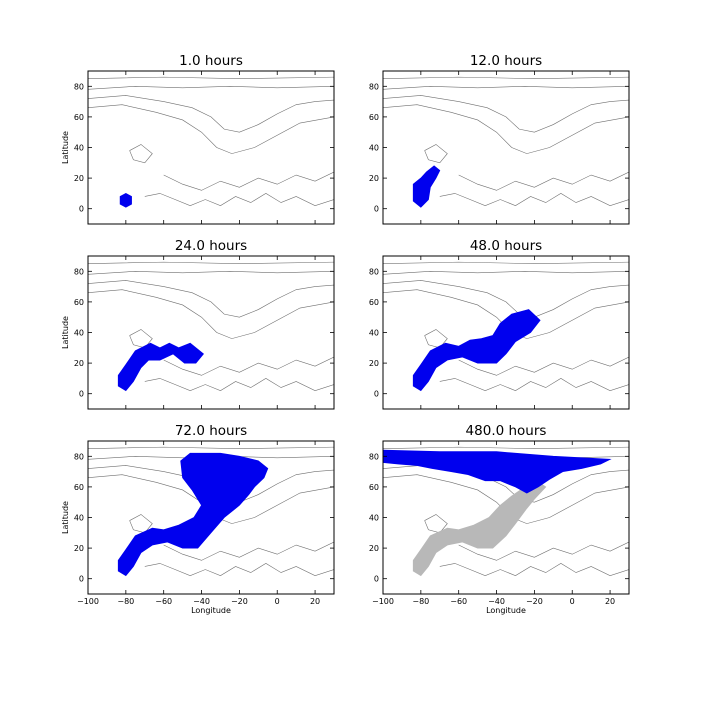 The image size is (701, 701). What do you see at coordinates (211, 431) in the screenshot?
I see `panel-title: 72.0 hours` at bounding box center [211, 431].